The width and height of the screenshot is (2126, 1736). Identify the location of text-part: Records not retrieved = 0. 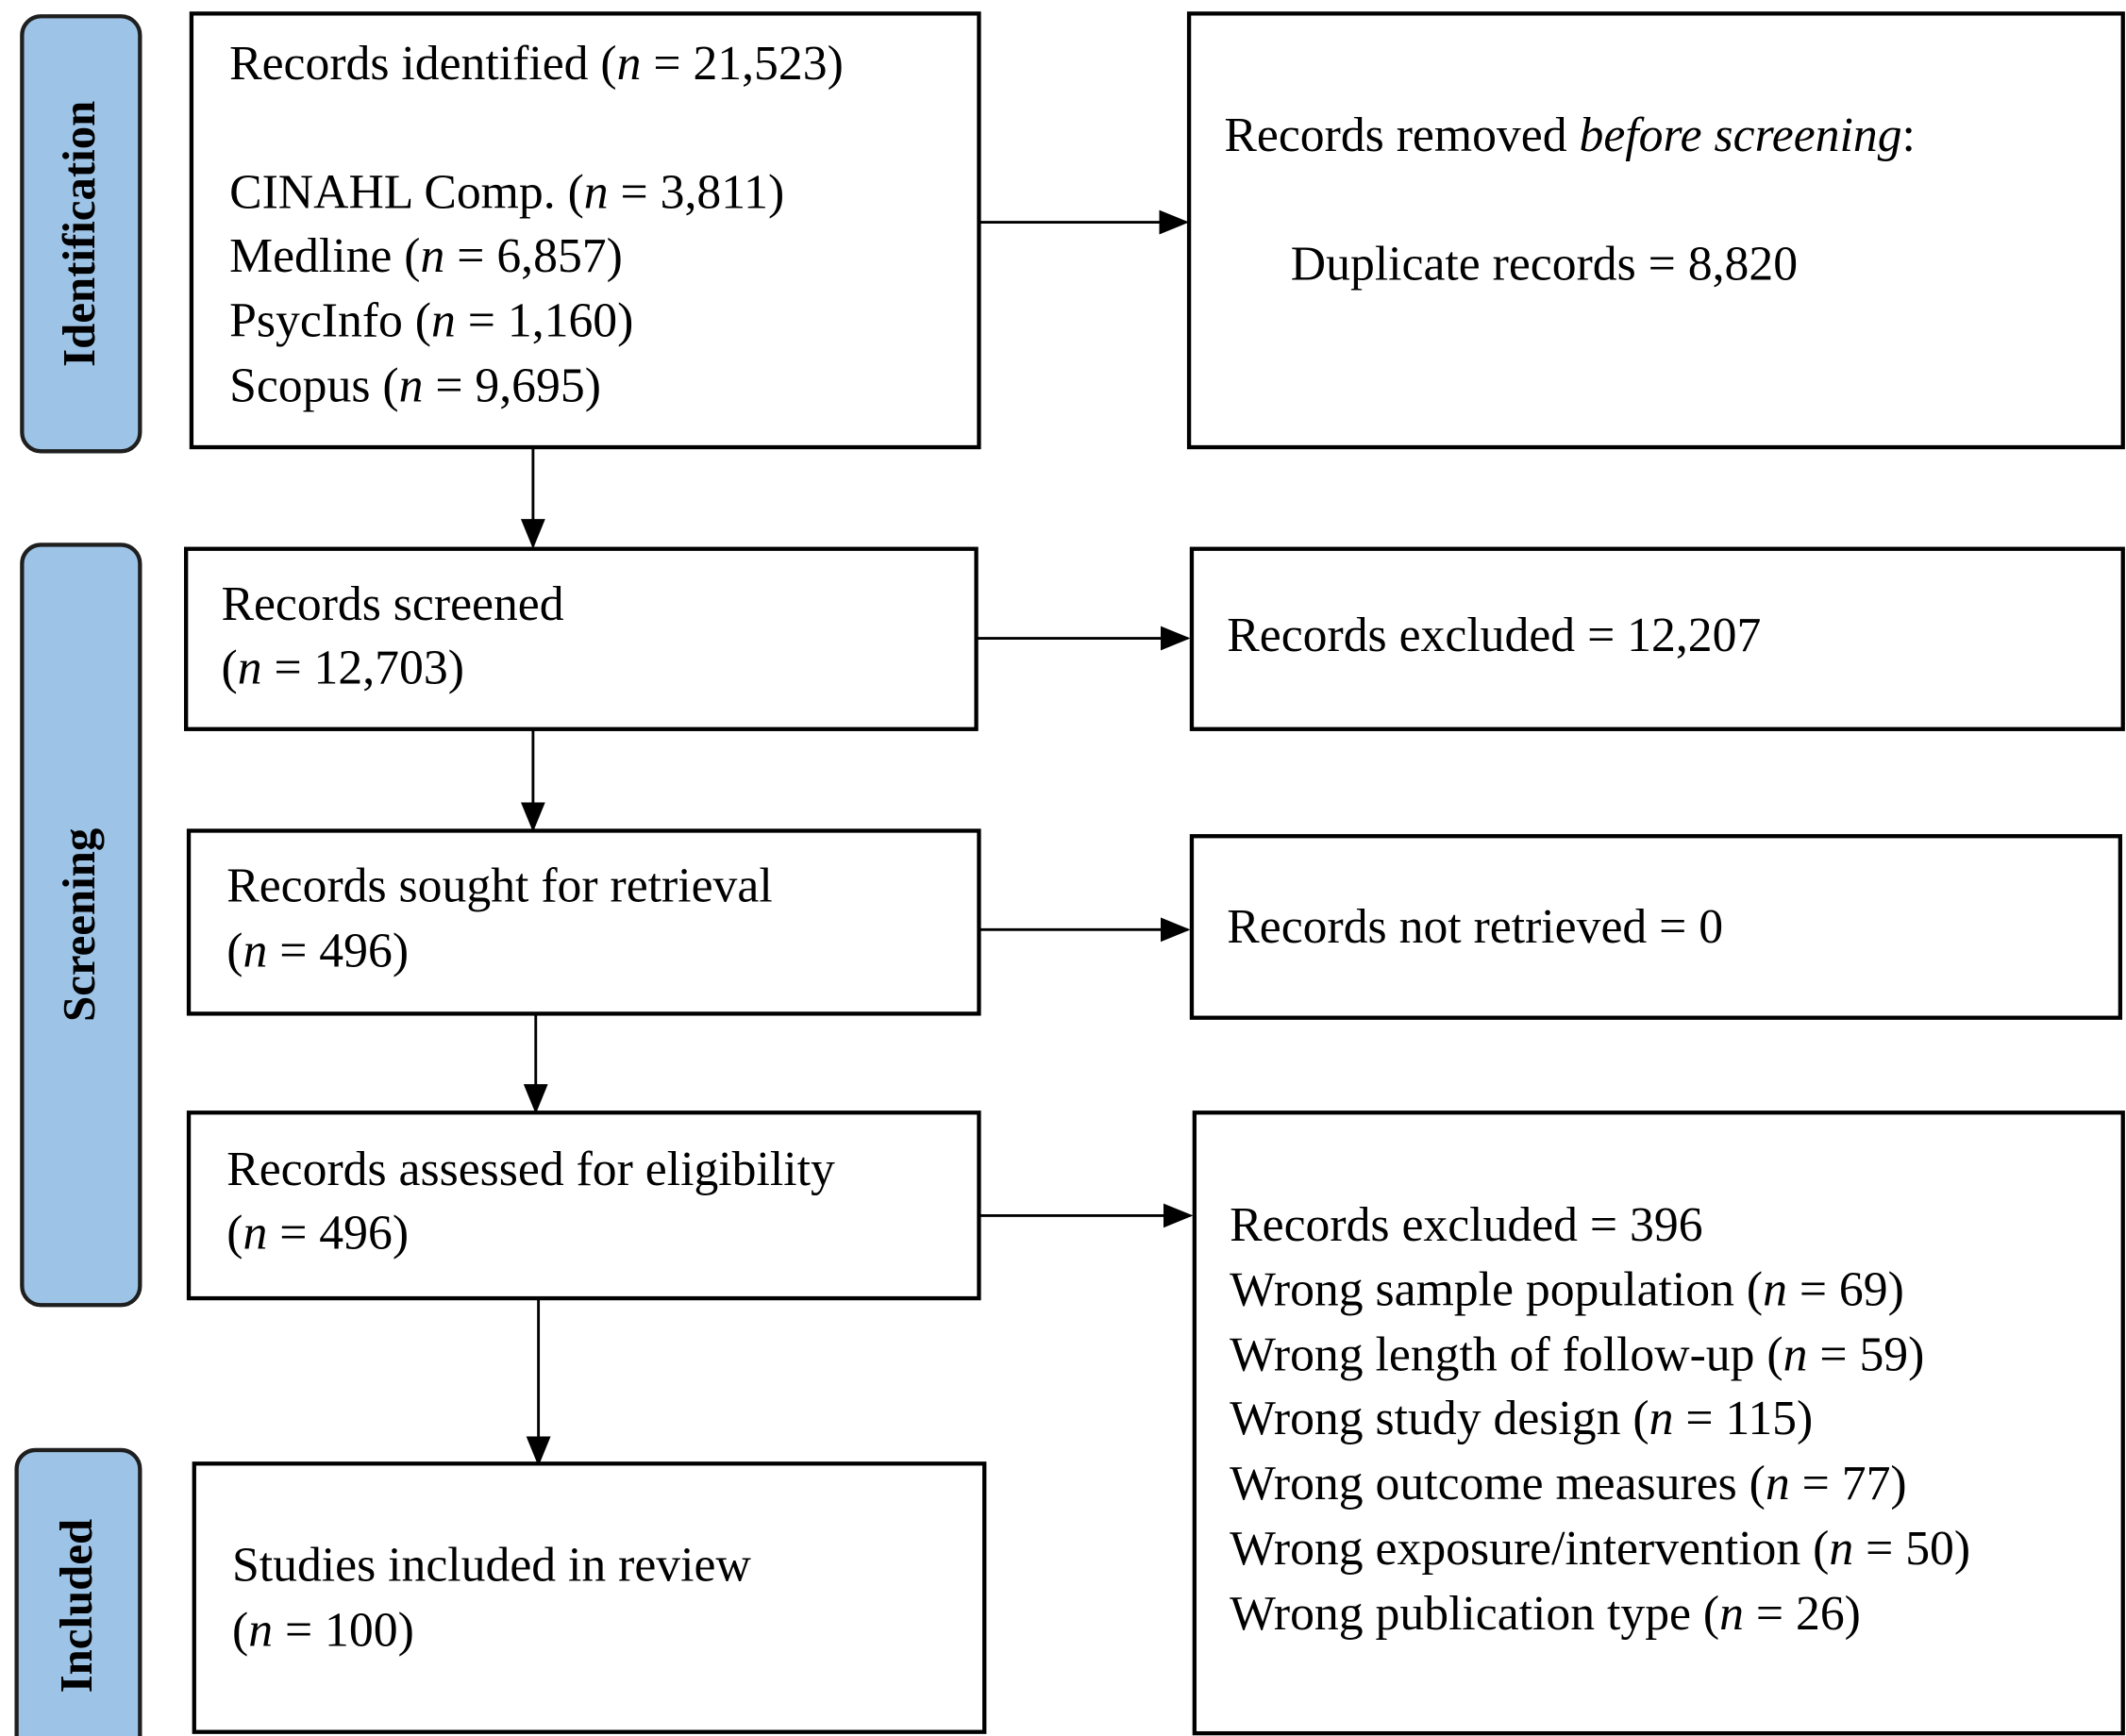
(1475, 927).